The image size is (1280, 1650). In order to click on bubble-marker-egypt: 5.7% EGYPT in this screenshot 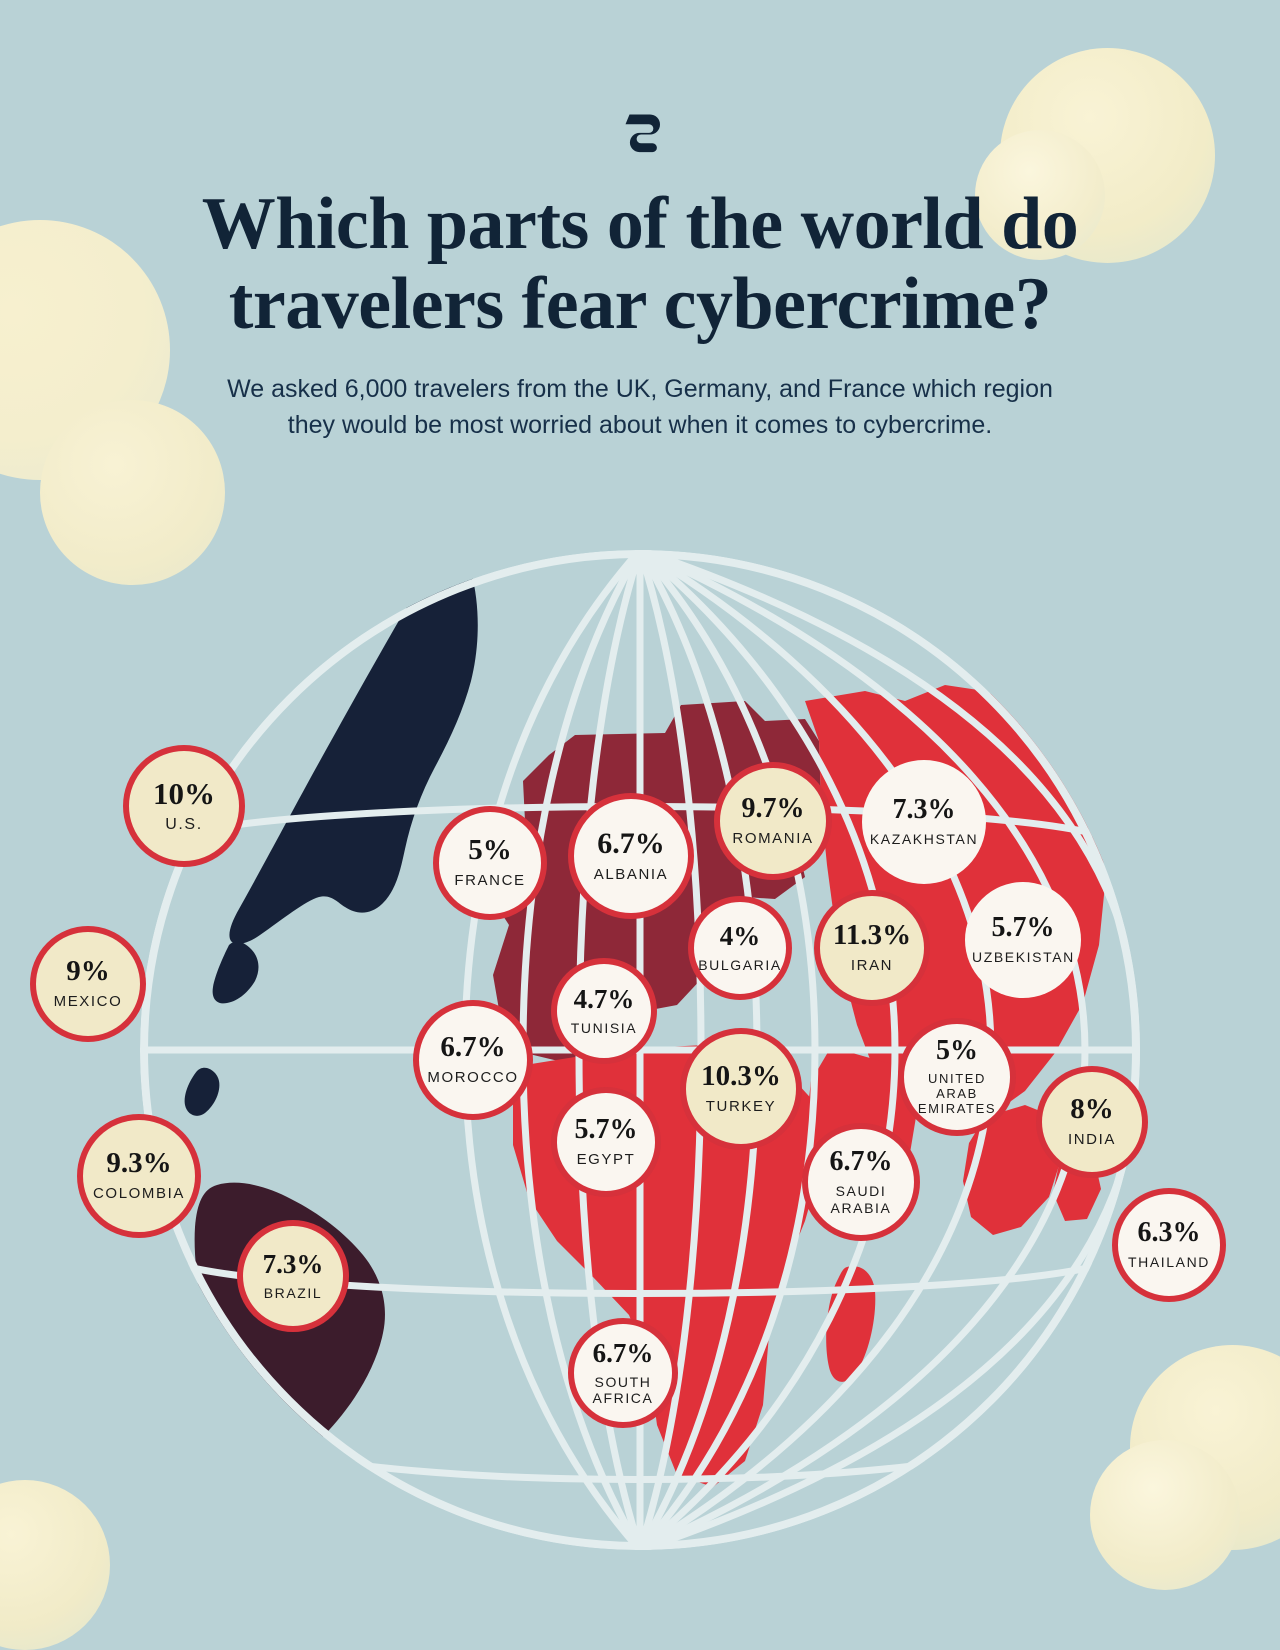, I will do `click(606, 1142)`.